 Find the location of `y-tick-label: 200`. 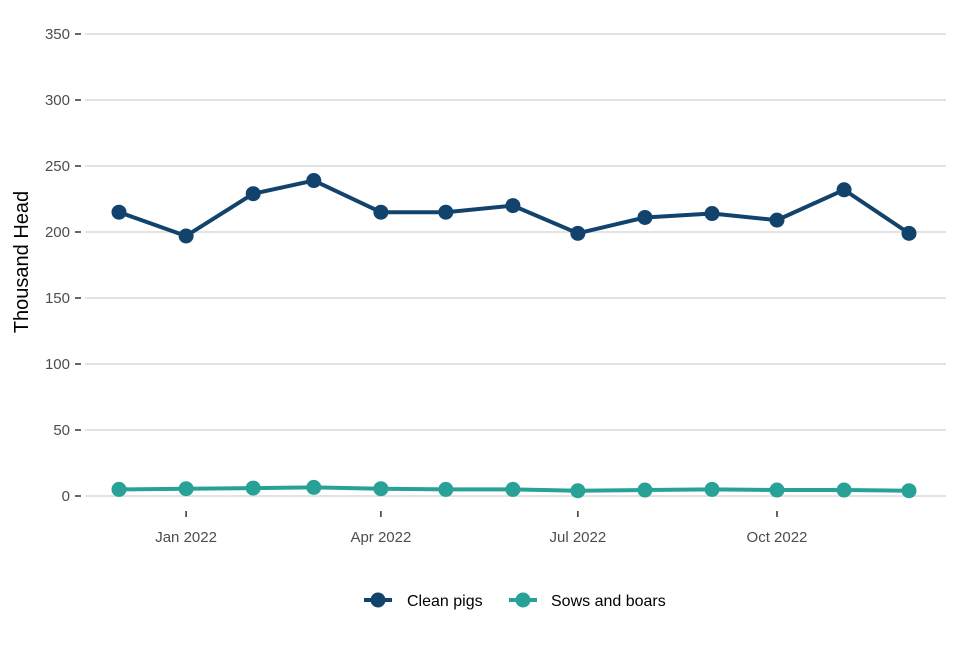

y-tick-label: 200 is located at coordinates (57, 232).